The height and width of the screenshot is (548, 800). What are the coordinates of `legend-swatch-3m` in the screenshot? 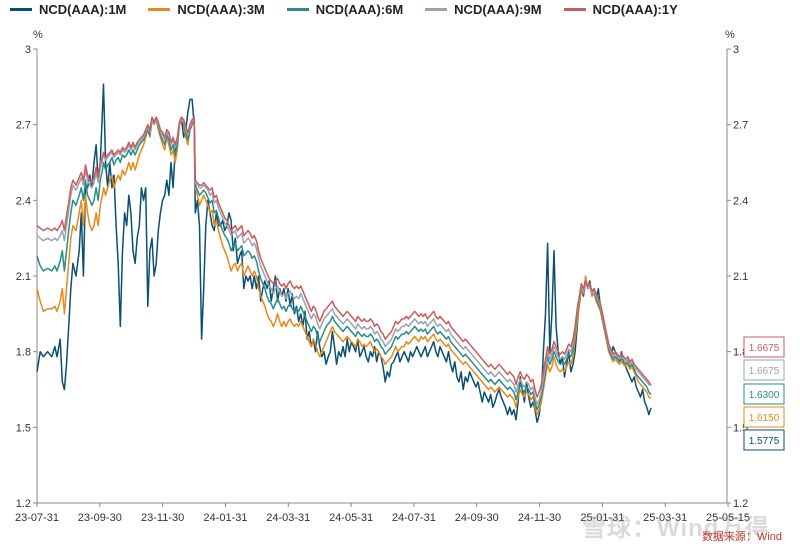 It's located at (159, 9).